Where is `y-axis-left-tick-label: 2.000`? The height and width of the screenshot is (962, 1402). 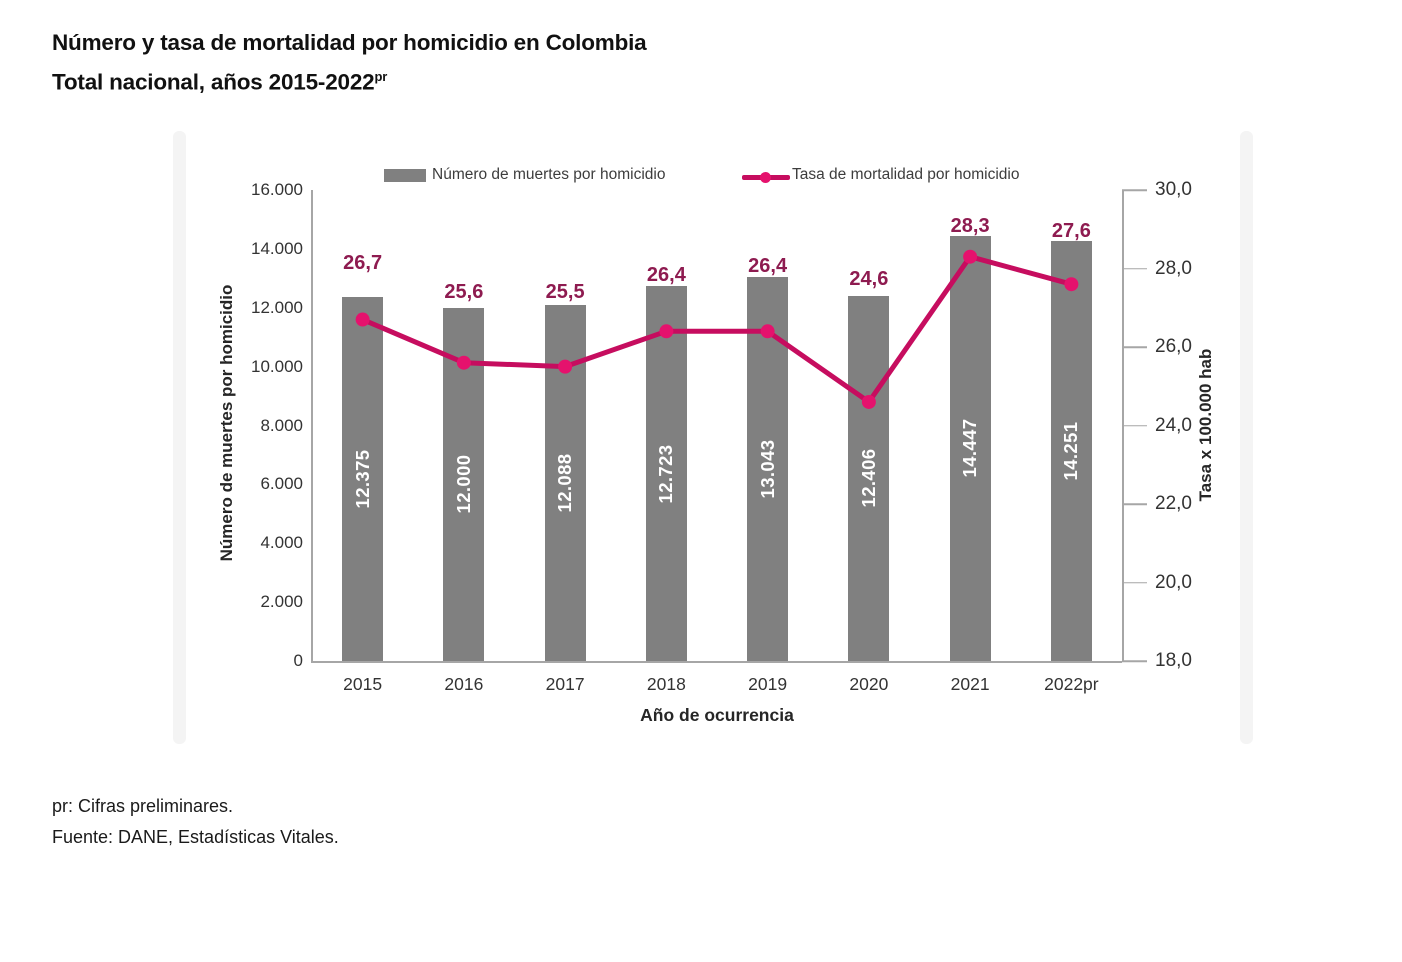
y-axis-left-tick-label: 2.000 is located at coordinates (281, 602).